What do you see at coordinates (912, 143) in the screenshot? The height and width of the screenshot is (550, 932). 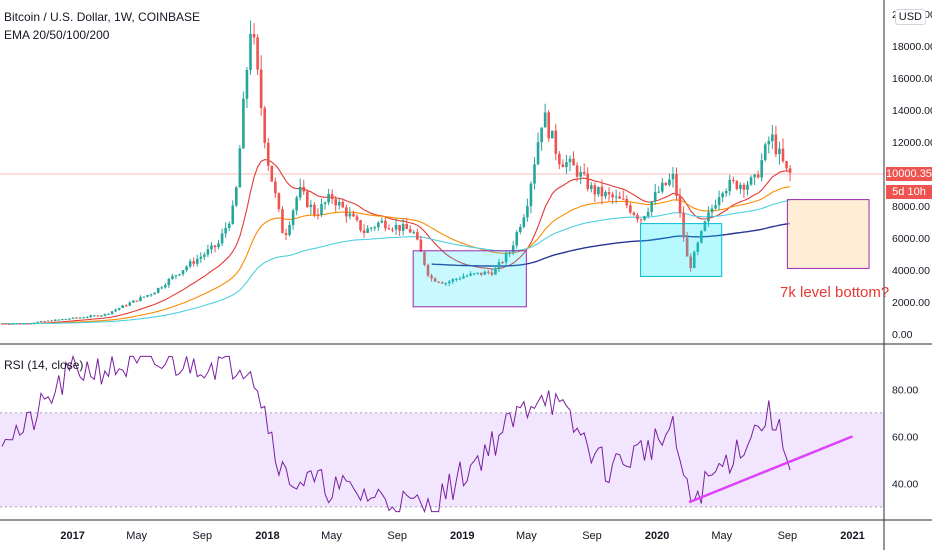 I see `y-tick-label: 12000.00` at bounding box center [912, 143].